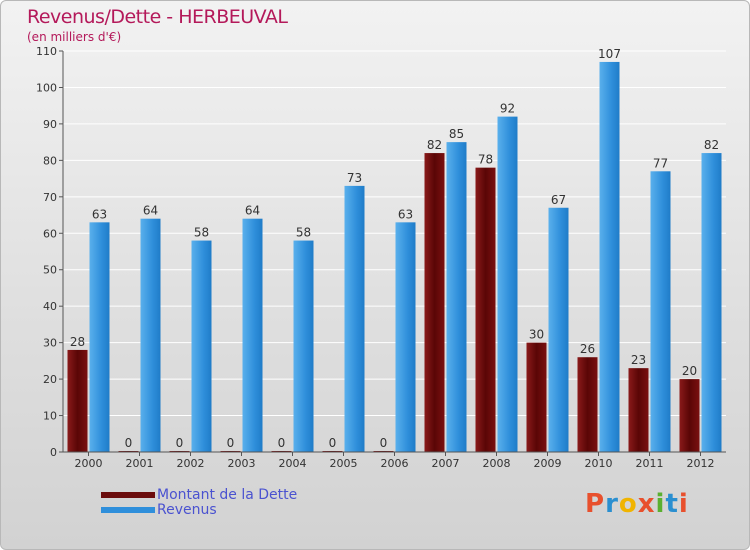 The height and width of the screenshot is (550, 750). I want to click on x-tick-label: 2011, so click(650, 463).